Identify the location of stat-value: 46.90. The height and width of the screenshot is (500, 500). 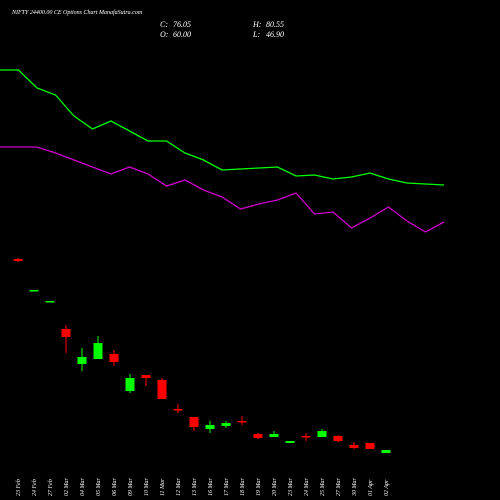
(275, 34).